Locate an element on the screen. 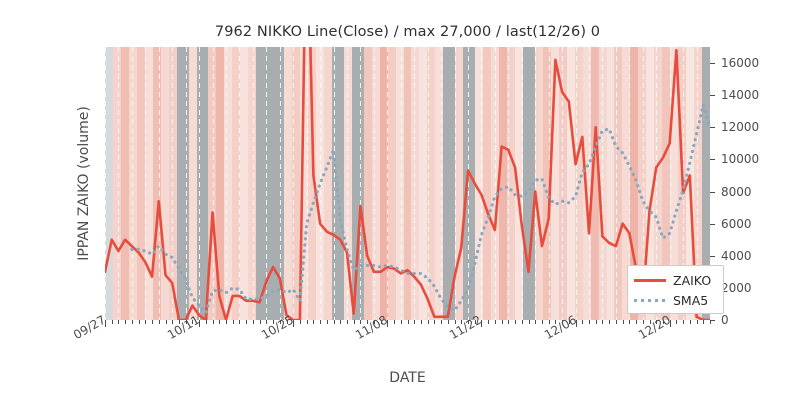 Image resolution: width=800 pixels, height=400 pixels. legend-item-sma5: SMA5 is located at coordinates (675, 300).